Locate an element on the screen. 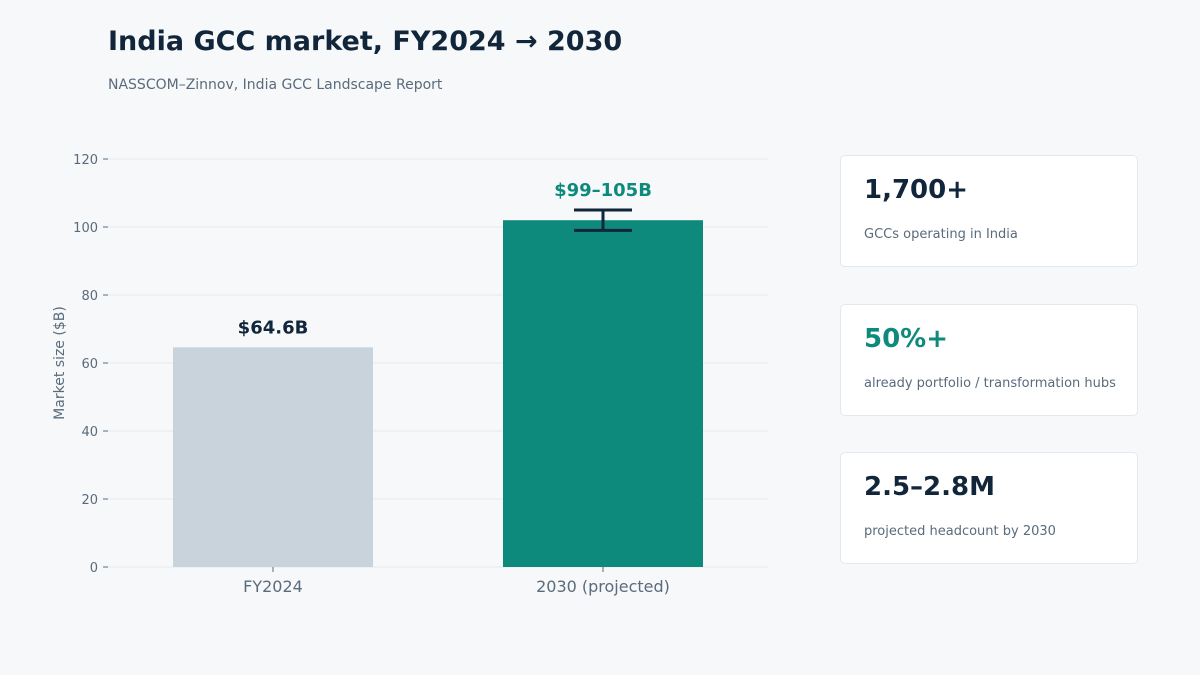  x-tick-label: 2030 (projected) is located at coordinates (603, 586).